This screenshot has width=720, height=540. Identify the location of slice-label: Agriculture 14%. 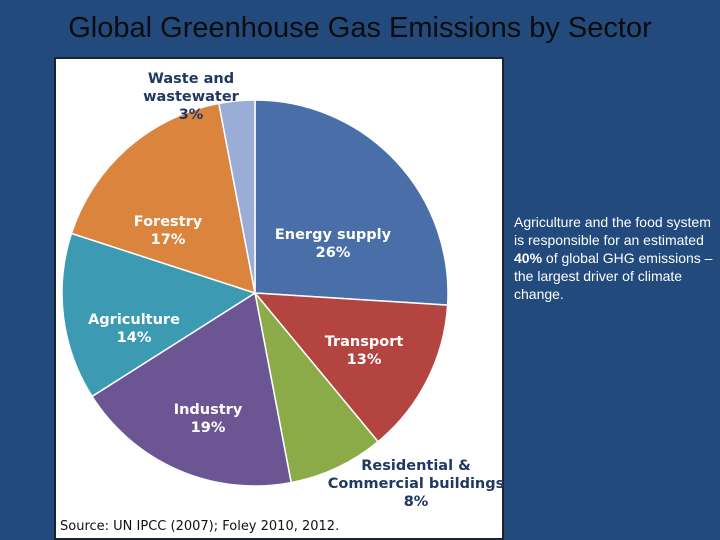
(134, 329).